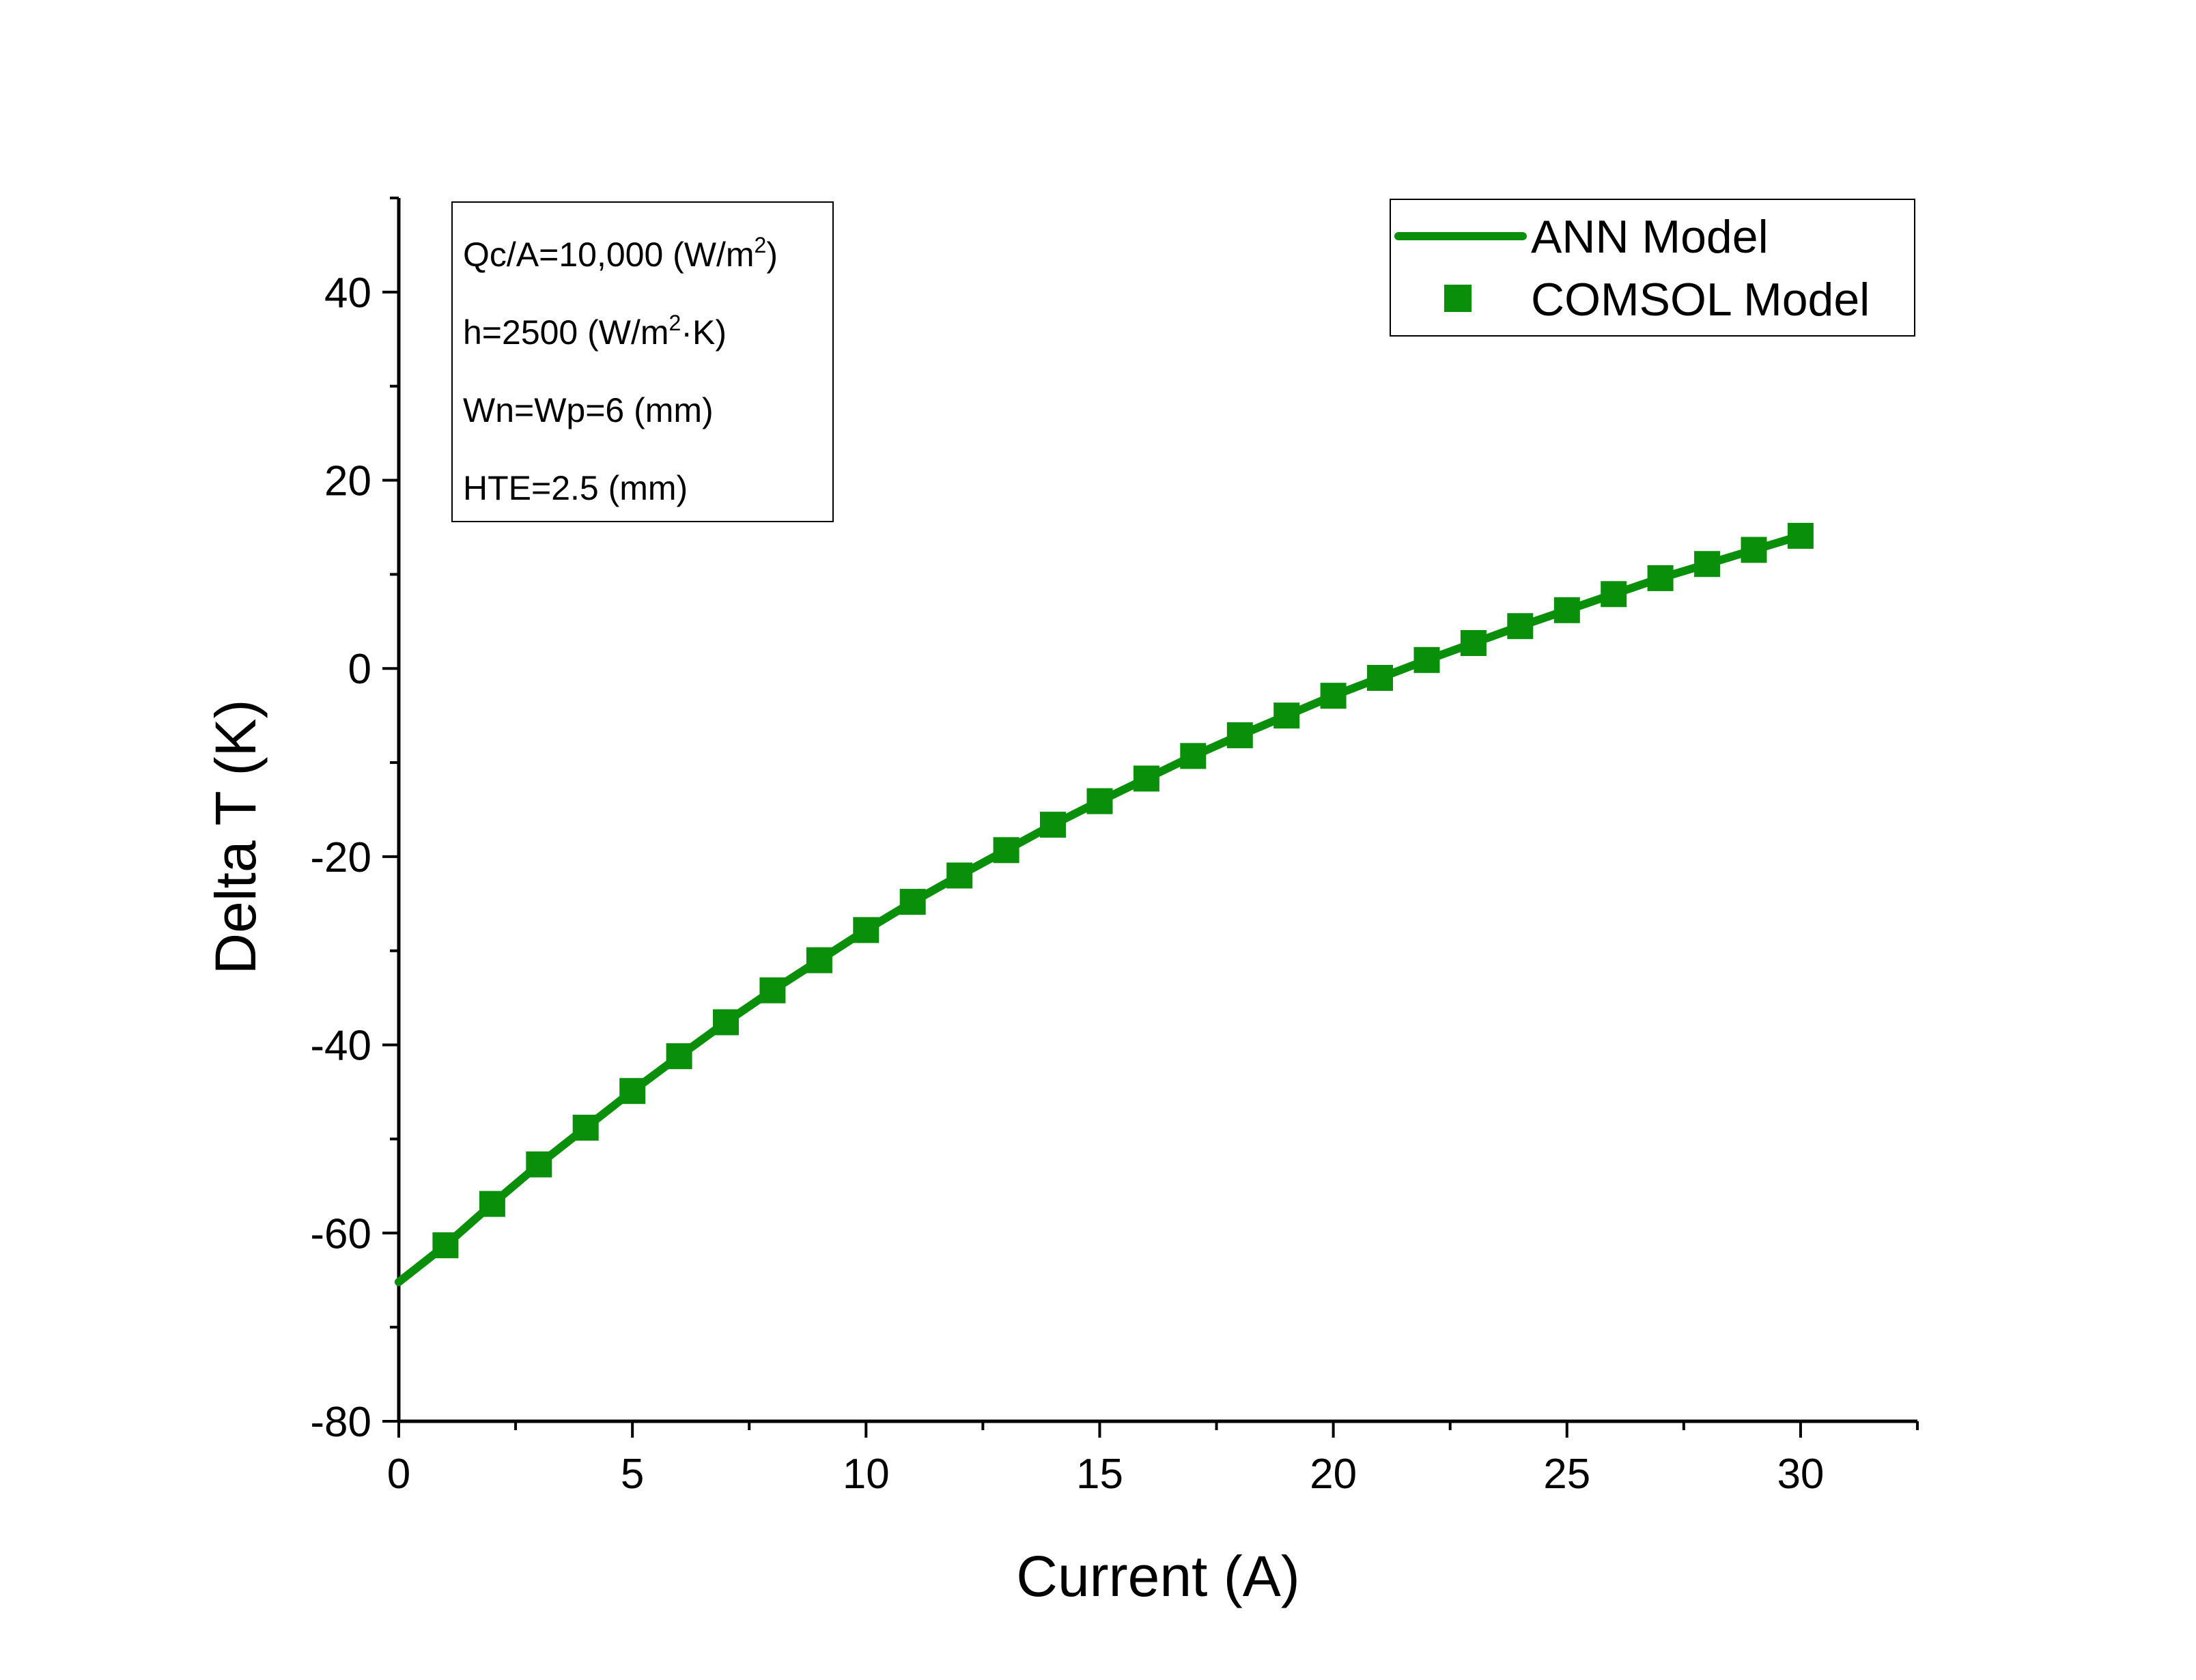 This screenshot has height=1680, width=2196. Describe the element at coordinates (1100, 1474) in the screenshot. I see `x-tick-label-15: 15` at that location.